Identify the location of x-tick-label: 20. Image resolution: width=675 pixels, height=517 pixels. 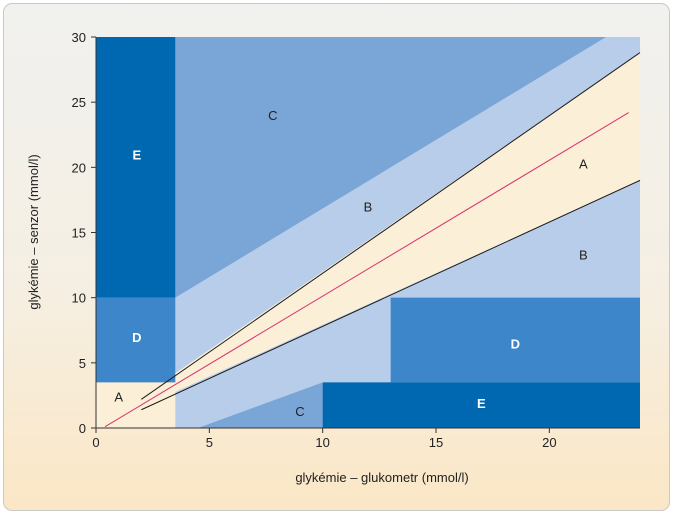
(549, 442).